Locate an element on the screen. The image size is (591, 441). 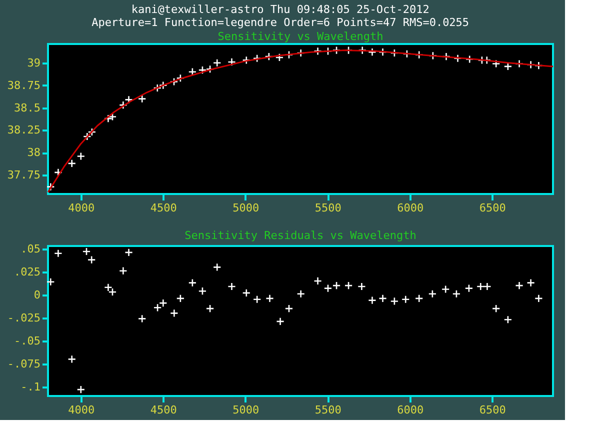
chart-title: Sensitivity Residuals vs Wavelength is located at coordinates (300, 235).